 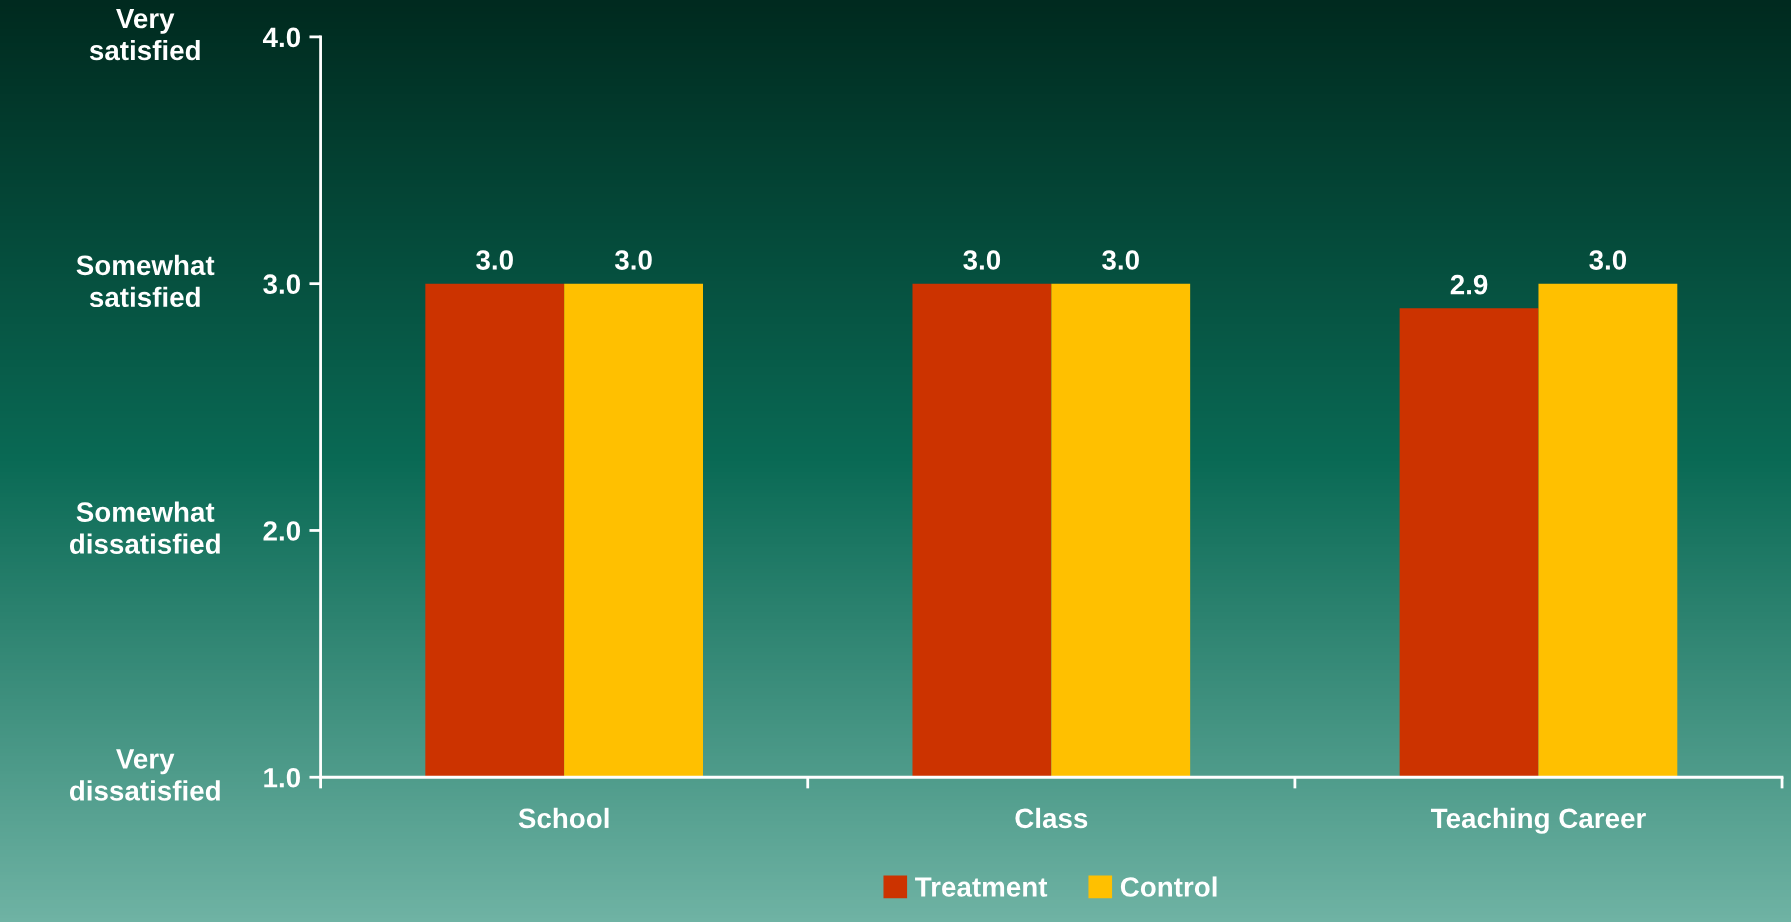 What do you see at coordinates (282, 777) in the screenshot?
I see `y-tick-label: 1.0` at bounding box center [282, 777].